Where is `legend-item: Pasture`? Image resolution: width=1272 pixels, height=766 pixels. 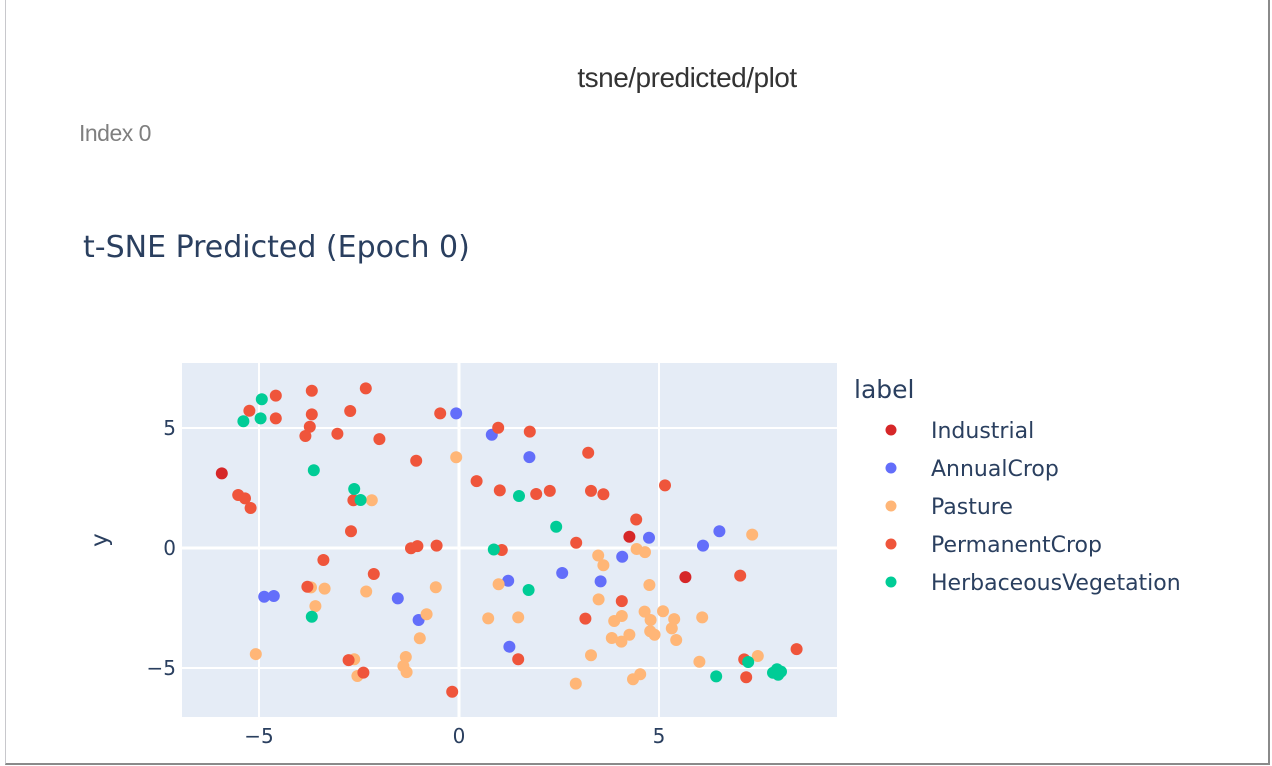
legend-item: Pasture is located at coordinates (949, 507).